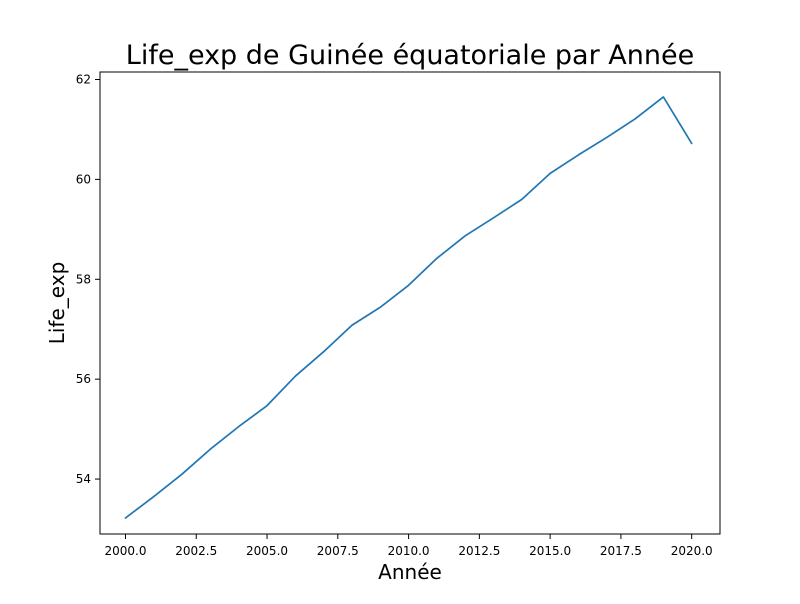 This screenshot has width=800, height=604. I want to click on y-axis: 54 56 58 60 62, so click(88, 279).